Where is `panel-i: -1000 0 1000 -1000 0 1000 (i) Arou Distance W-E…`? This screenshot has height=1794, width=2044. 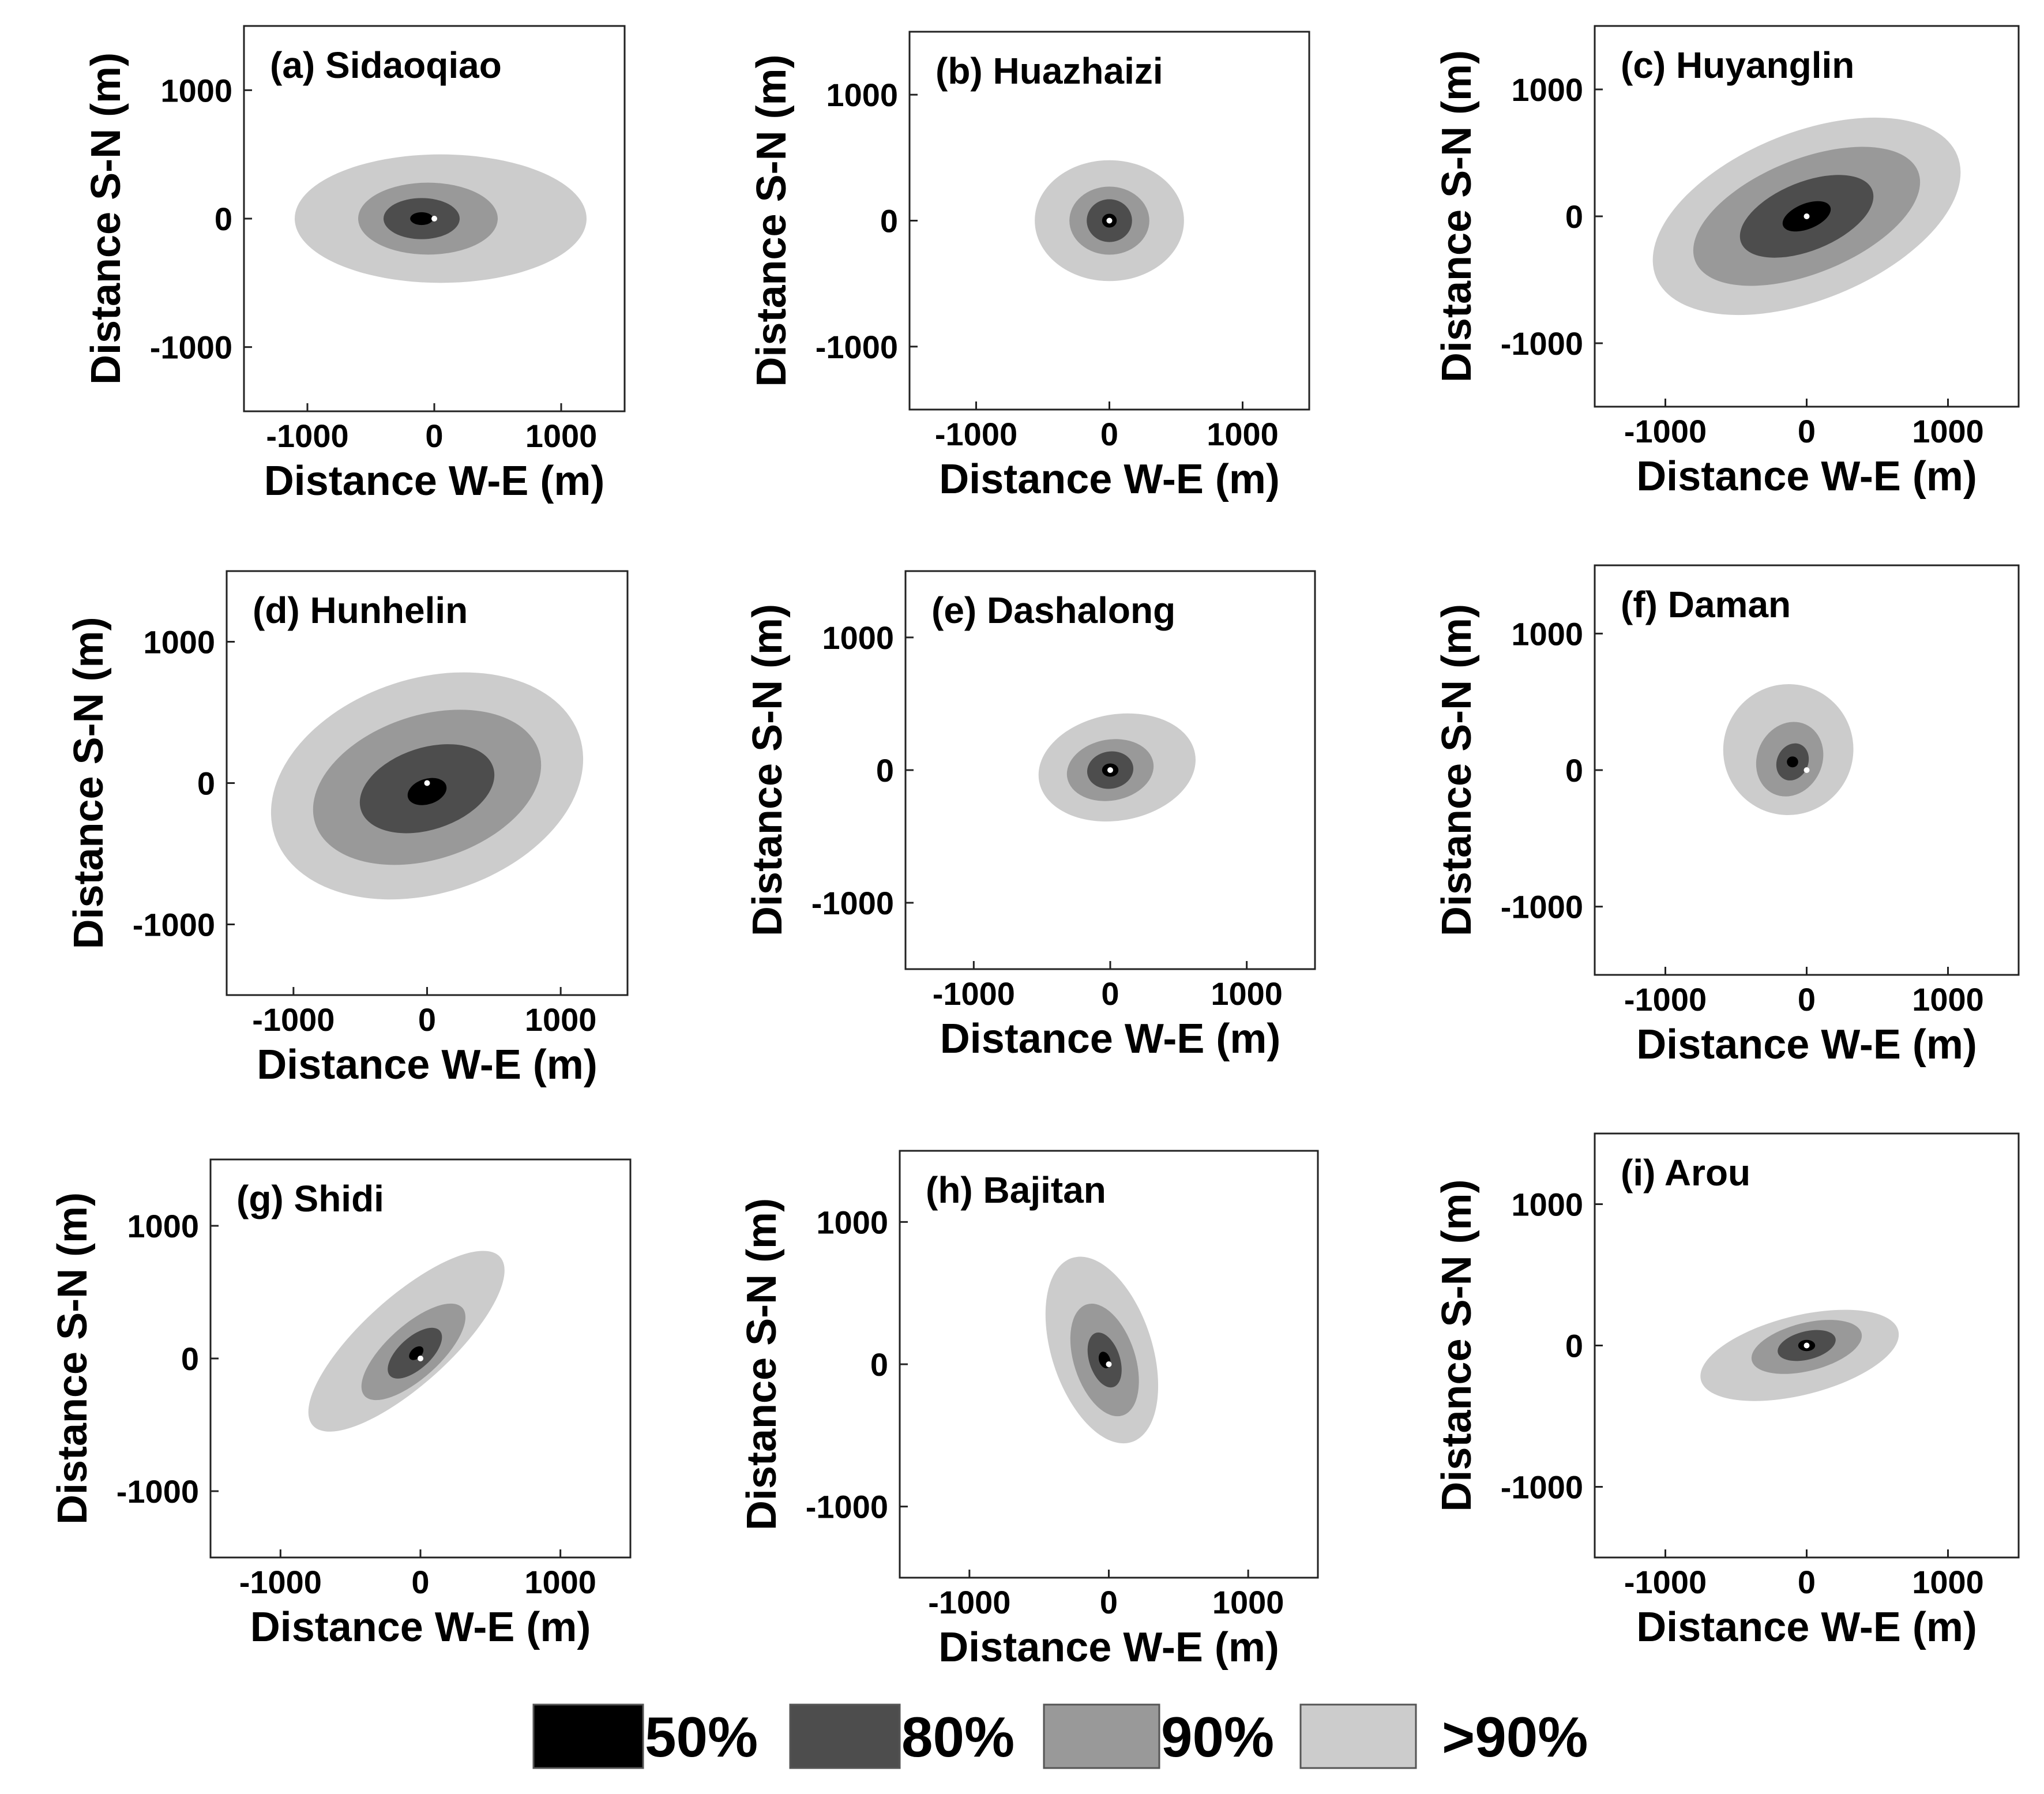 panel-i: -1000 0 1000 -1000 0 1000 (i) Arou Distance W-E… is located at coordinates (1727, 1391).